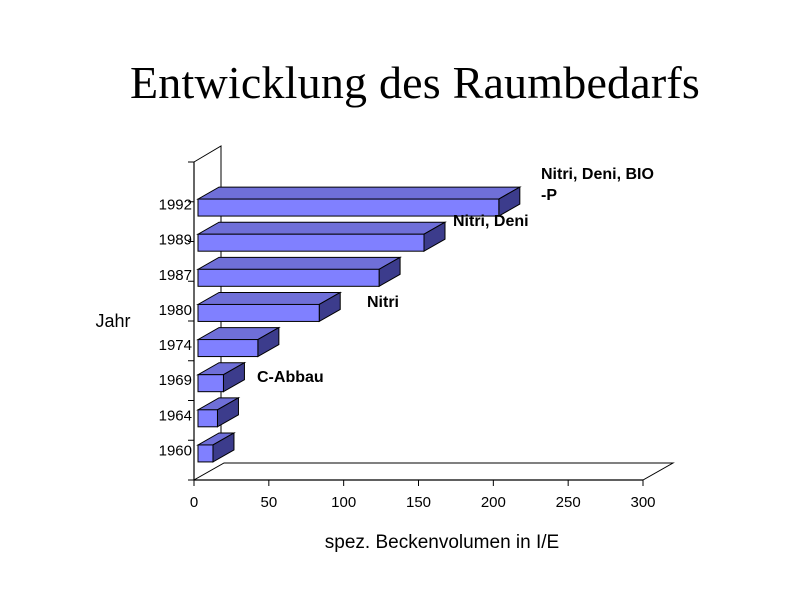 Image resolution: width=810 pixels, height=600 pixels. What do you see at coordinates (175, 415) in the screenshot?
I see `y-tick-label: 1964` at bounding box center [175, 415].